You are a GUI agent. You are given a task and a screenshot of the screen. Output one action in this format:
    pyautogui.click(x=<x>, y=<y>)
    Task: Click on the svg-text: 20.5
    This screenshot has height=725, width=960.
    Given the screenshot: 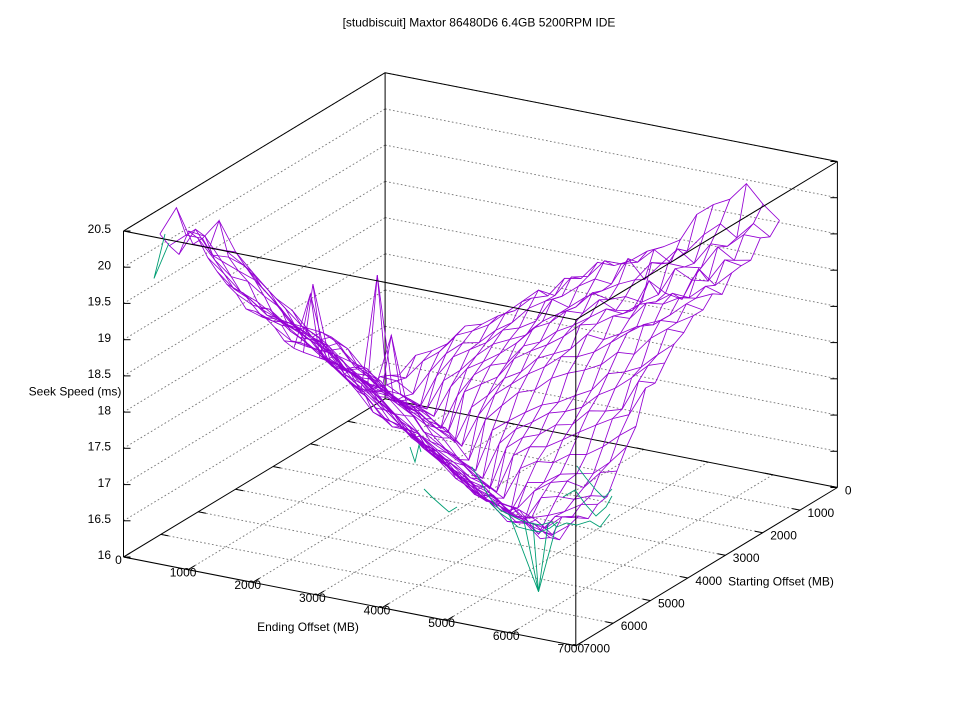 What is the action you would take?
    pyautogui.click(x=100, y=229)
    